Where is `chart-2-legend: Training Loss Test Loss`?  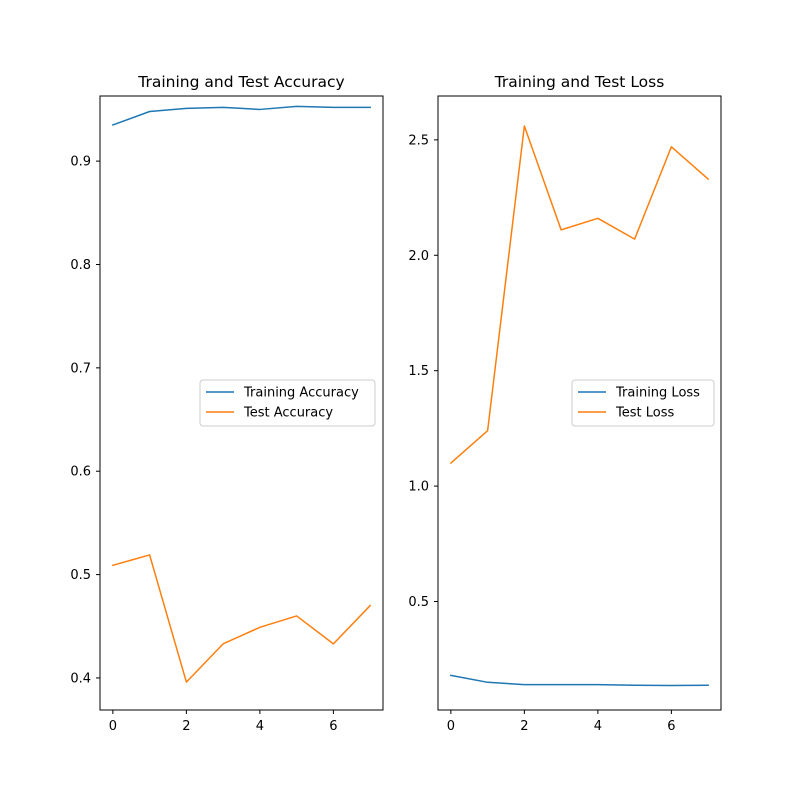
chart-2-legend: Training Loss Test Loss is located at coordinates (643, 403).